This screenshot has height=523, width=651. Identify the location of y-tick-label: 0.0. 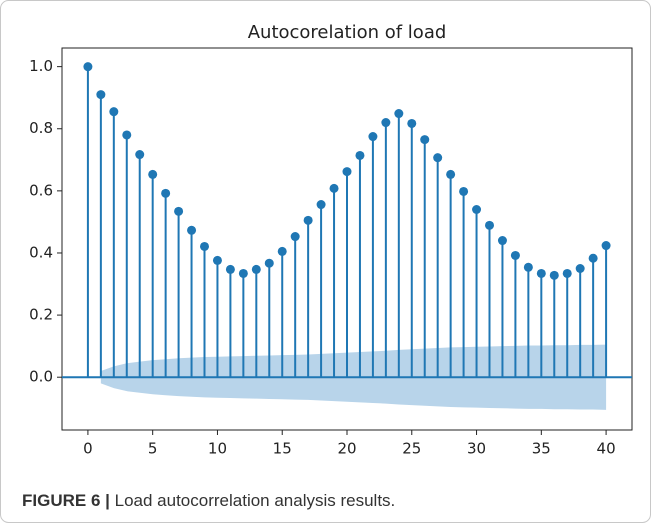
(41, 377).